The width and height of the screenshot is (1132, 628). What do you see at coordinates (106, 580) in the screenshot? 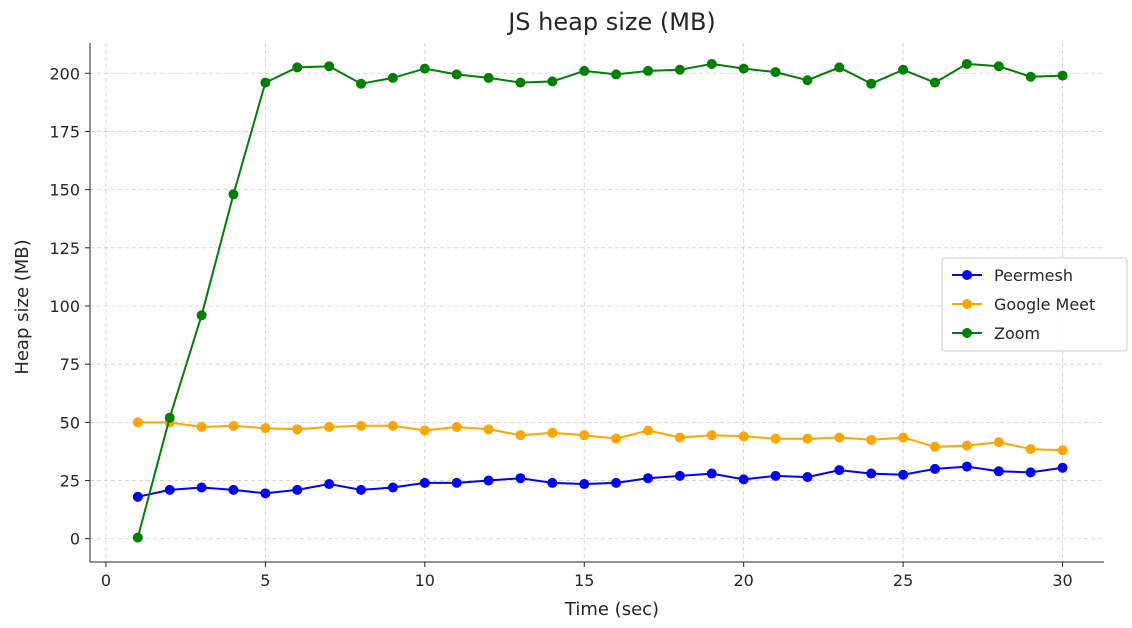
I see `x-tick-label: 0` at bounding box center [106, 580].